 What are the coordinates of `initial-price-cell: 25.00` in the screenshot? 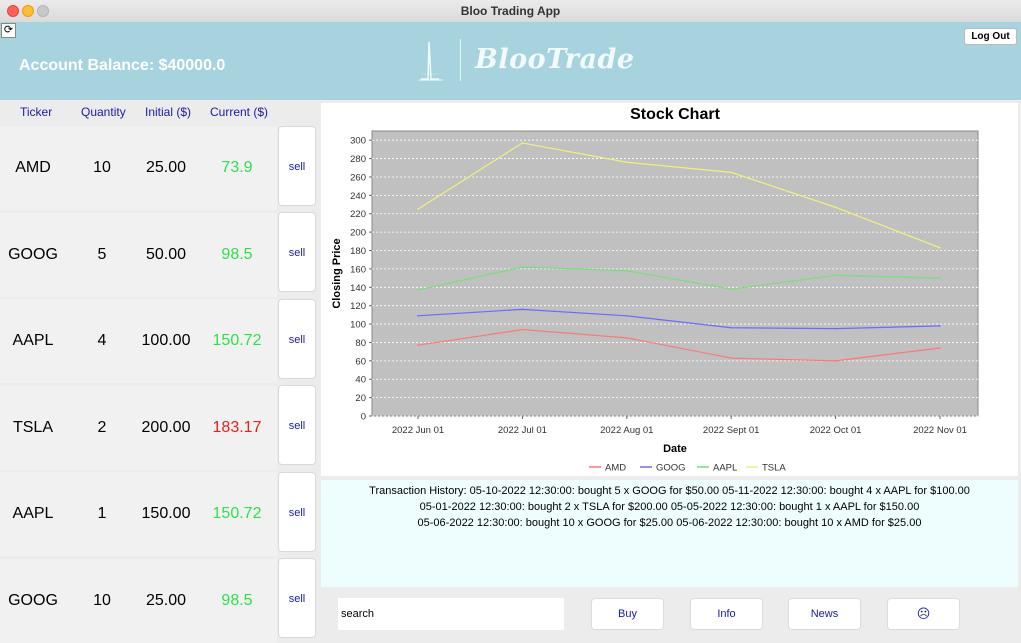 It's located at (166, 167).